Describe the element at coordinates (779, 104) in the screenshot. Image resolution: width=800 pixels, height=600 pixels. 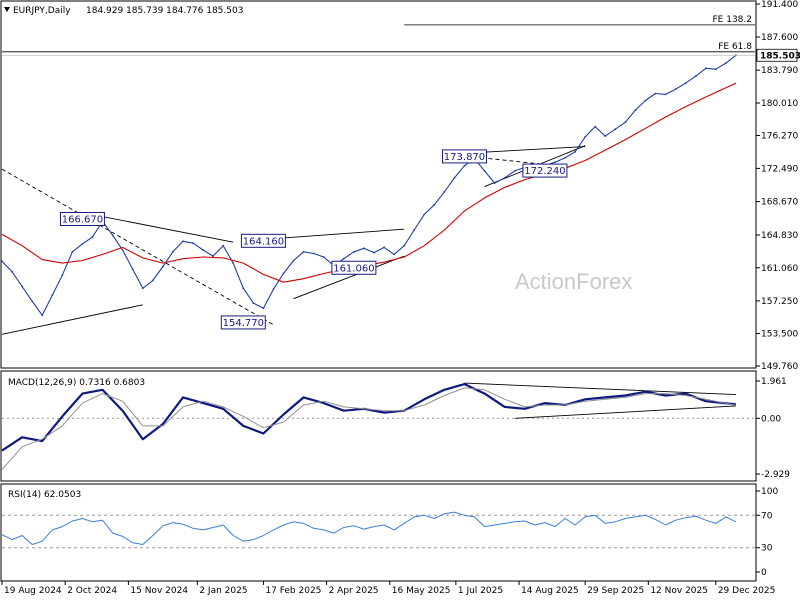
I see `price-y-tick-label: 180.010` at that location.